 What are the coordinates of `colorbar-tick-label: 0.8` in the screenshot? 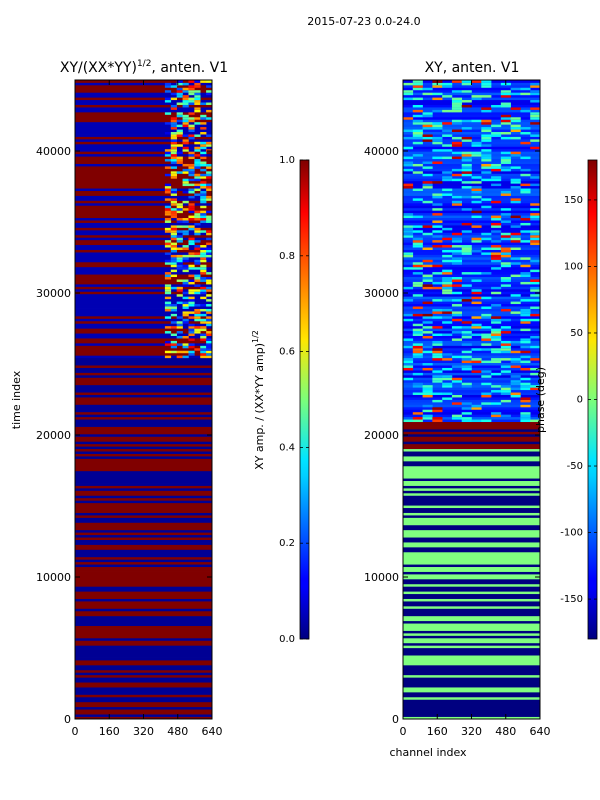 It's located at (287, 256).